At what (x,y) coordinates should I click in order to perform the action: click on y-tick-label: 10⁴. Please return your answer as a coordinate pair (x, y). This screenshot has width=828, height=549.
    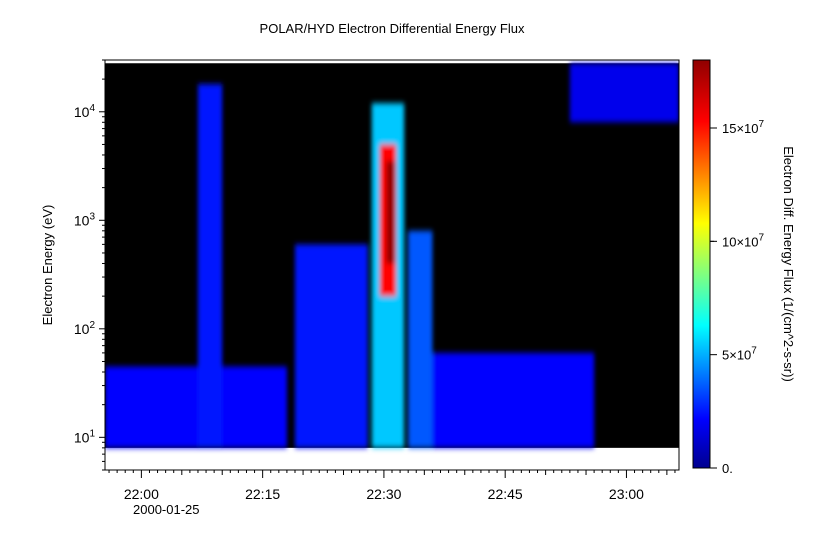
    Looking at the image, I should click on (85, 111).